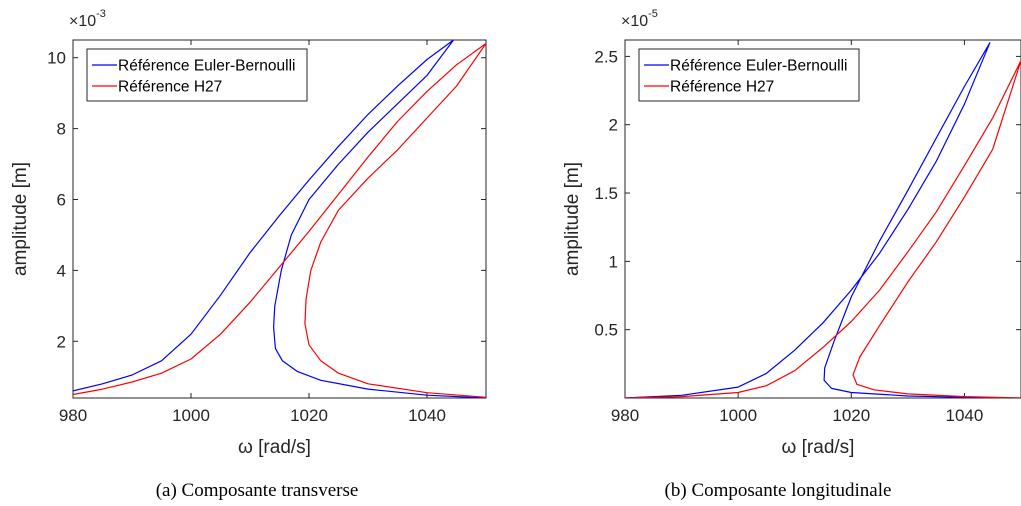 The image size is (1021, 506). What do you see at coordinates (606, 330) in the screenshot?
I see `y-tick-label: 0.5` at bounding box center [606, 330].